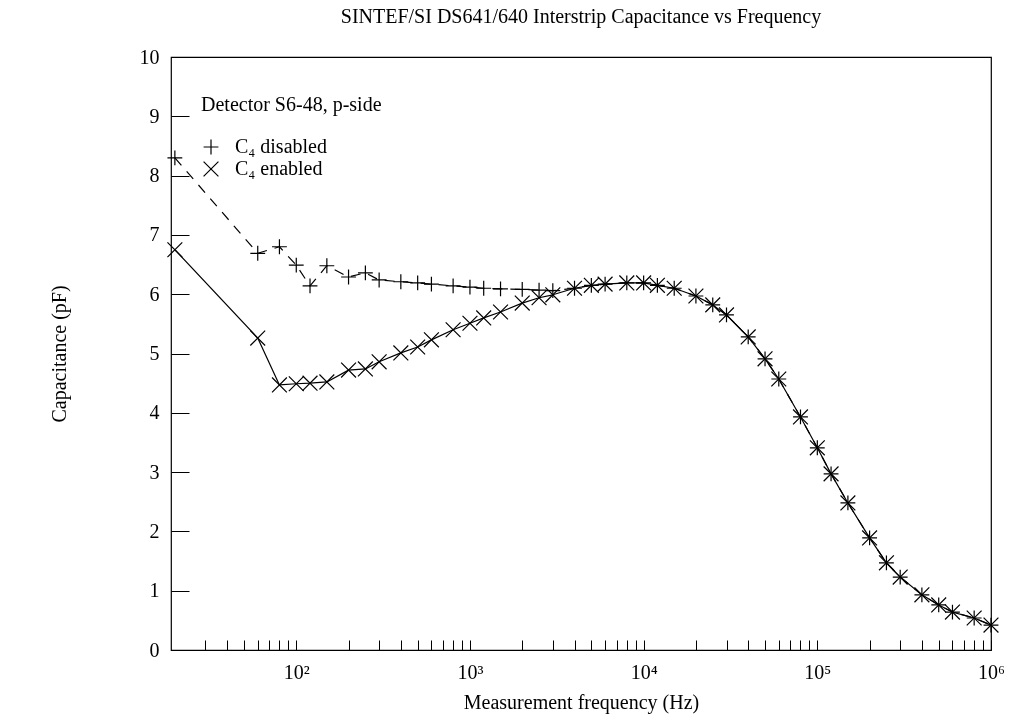 Image resolution: width=1010 pixels, height=723 pixels. What do you see at coordinates (279, 168) in the screenshot?
I see `legend-label: C₄ enabled` at bounding box center [279, 168].